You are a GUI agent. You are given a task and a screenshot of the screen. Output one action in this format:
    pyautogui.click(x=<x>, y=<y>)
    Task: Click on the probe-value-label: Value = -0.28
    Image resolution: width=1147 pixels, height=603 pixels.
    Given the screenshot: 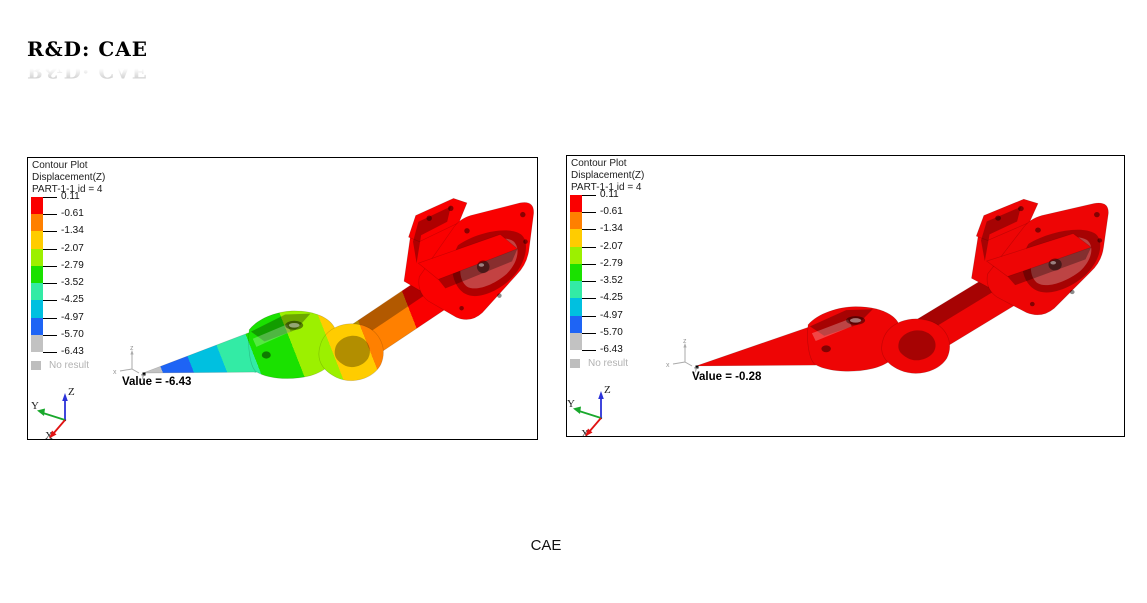 What is the action you would take?
    pyautogui.click(x=727, y=377)
    